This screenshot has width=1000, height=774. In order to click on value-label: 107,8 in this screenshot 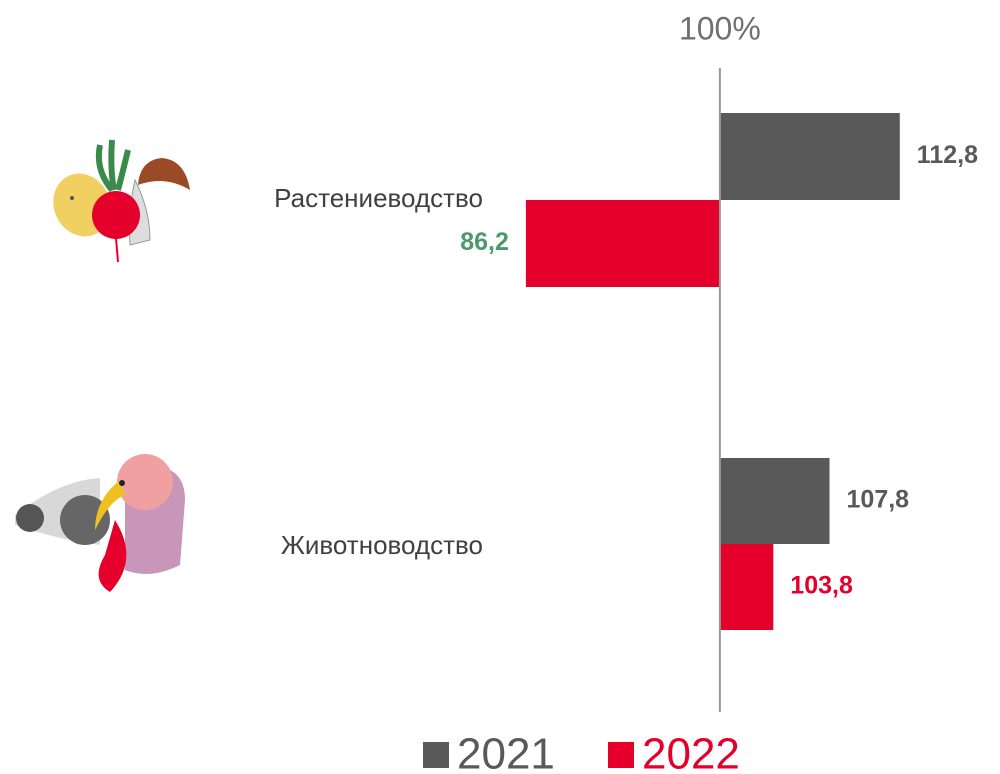, I will do `click(878, 500)`.